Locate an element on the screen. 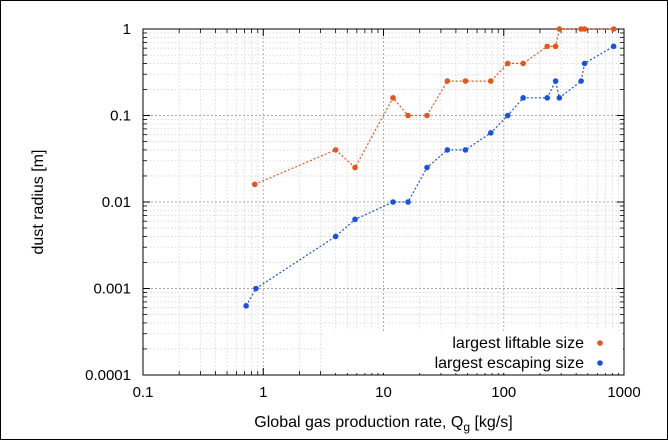  legend-background is located at coordinates (473, 352).